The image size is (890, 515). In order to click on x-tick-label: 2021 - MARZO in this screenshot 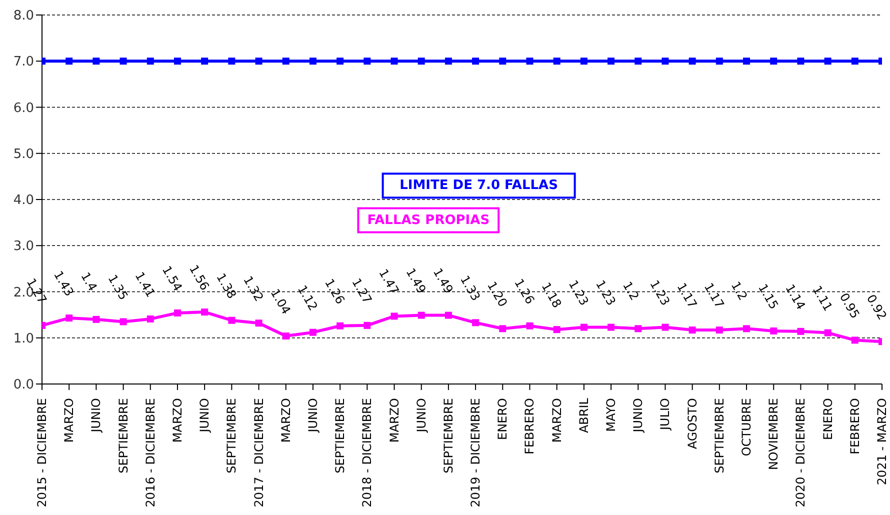, I will do `click(882, 442)`.